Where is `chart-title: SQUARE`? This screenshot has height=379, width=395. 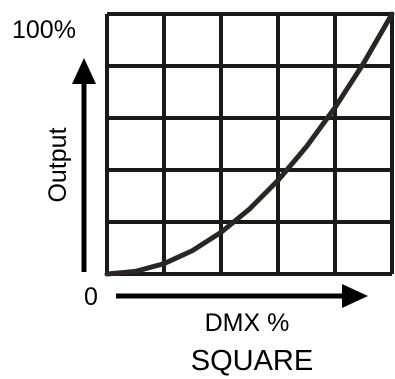 chart-title: SQUARE is located at coordinates (252, 361).